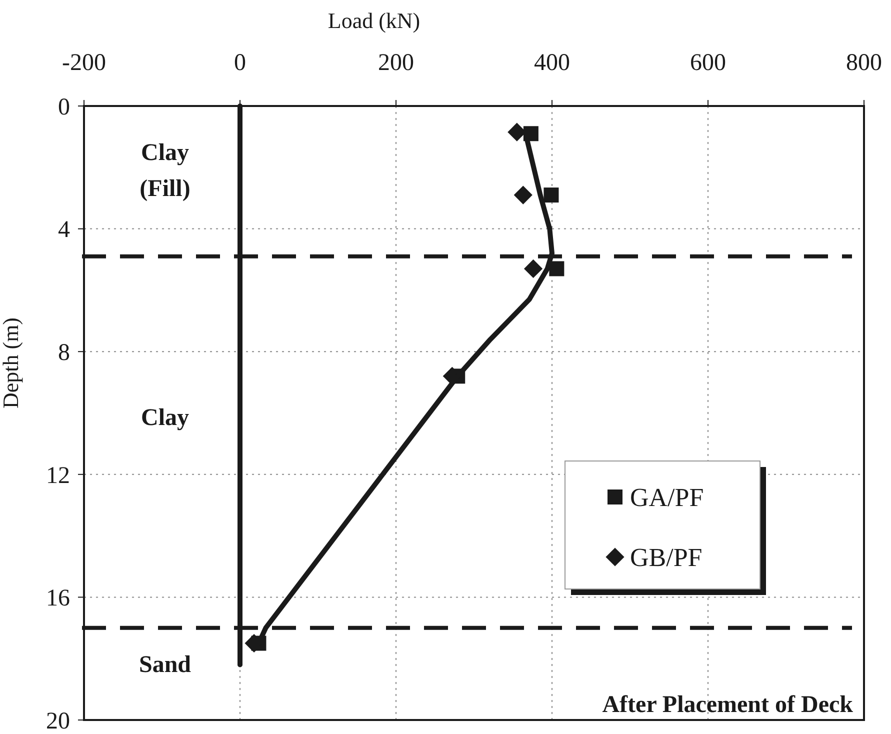 The height and width of the screenshot is (734, 891). What do you see at coordinates (11, 363) in the screenshot?
I see `y-axis-title: Depth (m)` at bounding box center [11, 363].